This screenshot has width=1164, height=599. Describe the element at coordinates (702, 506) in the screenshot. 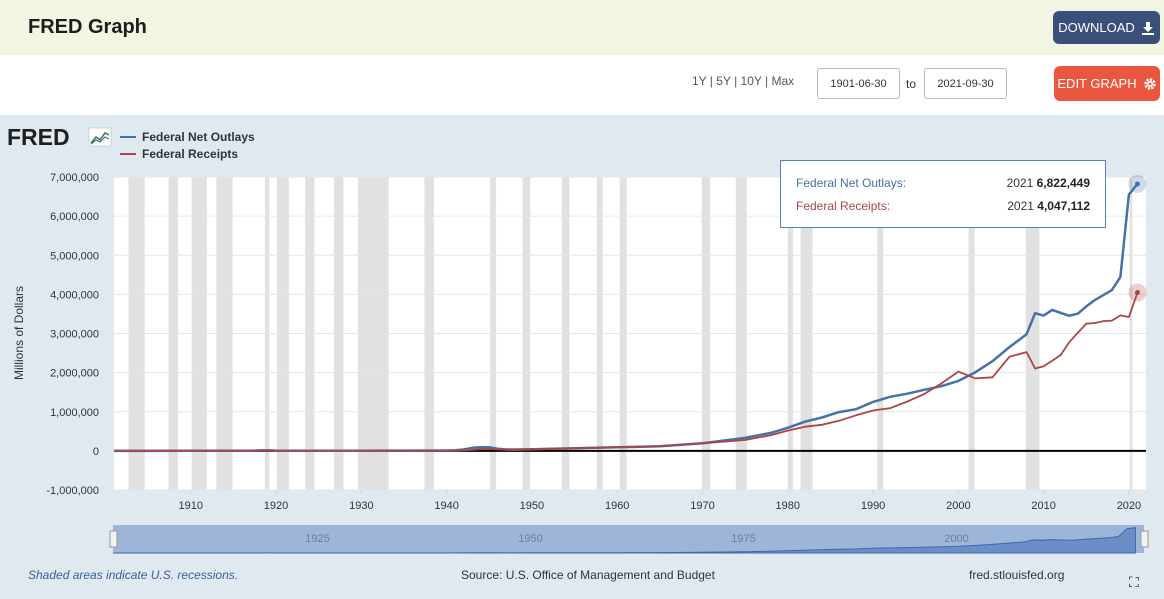

I see `x-tick-label: 1970` at that location.